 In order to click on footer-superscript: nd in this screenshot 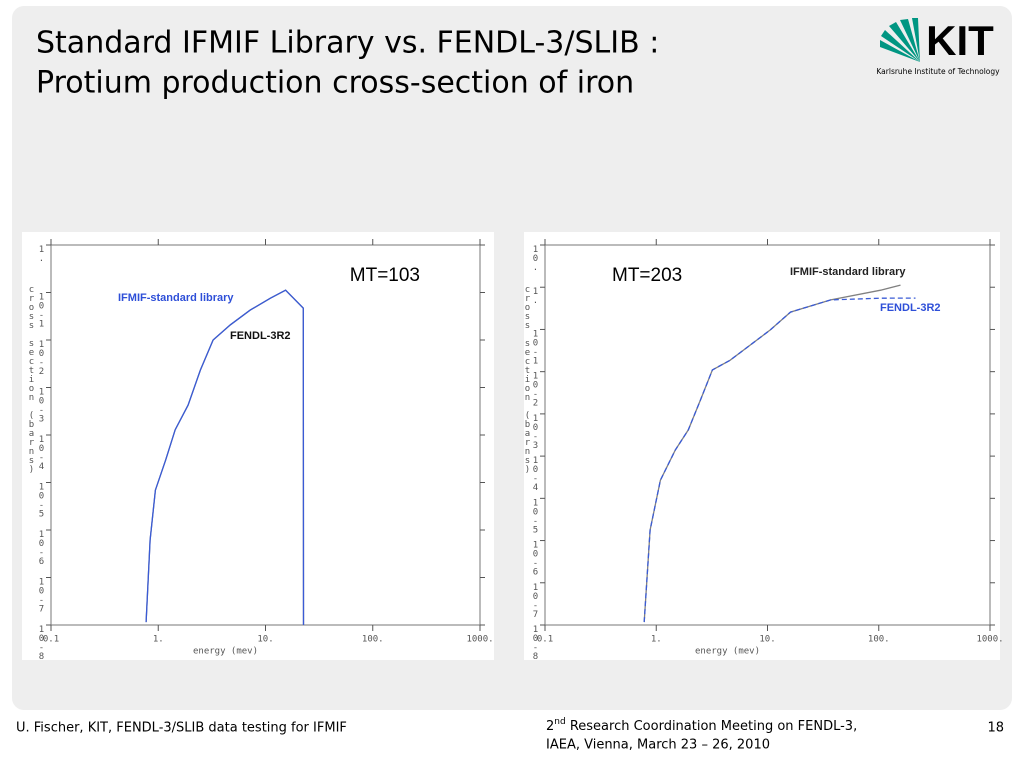, I will do `click(559, 722)`.